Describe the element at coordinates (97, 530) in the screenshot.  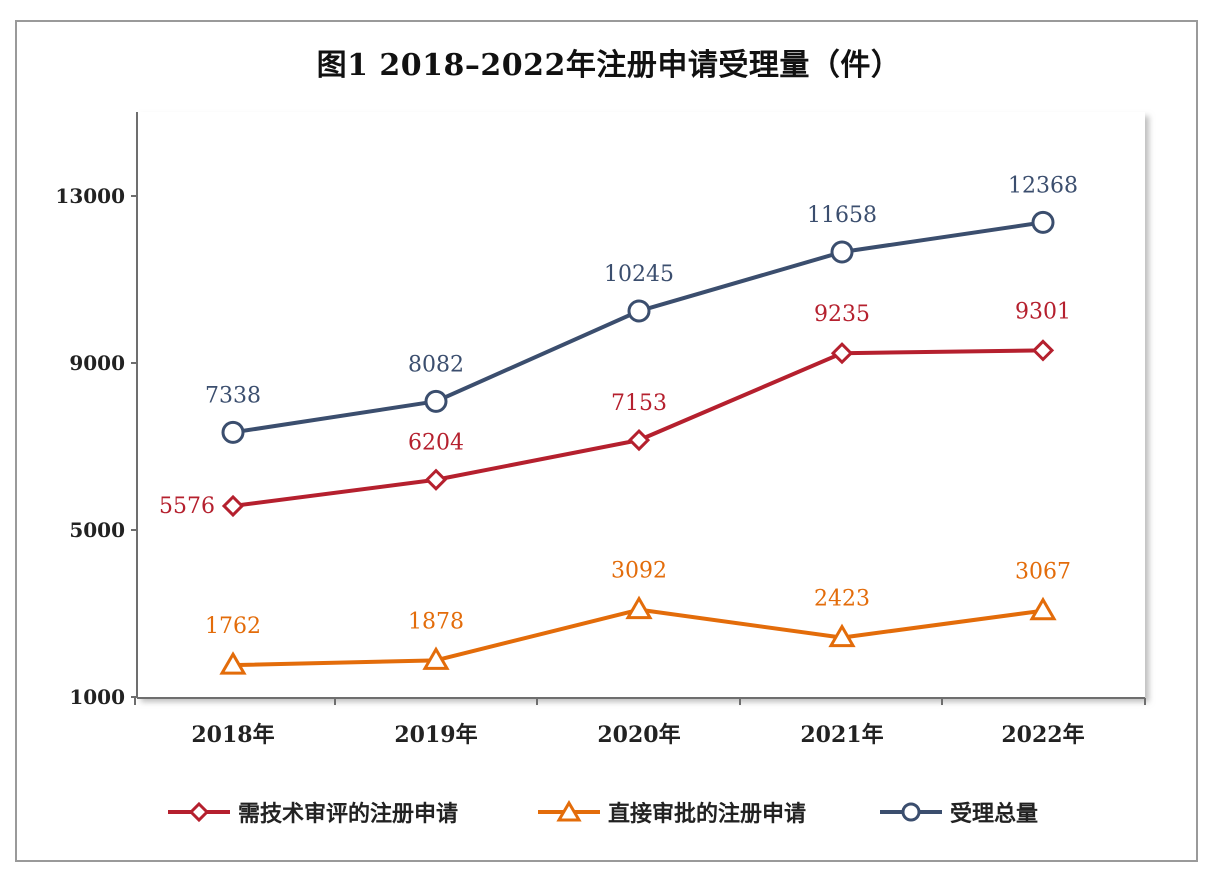
I see `y-tick-label: 5000` at that location.